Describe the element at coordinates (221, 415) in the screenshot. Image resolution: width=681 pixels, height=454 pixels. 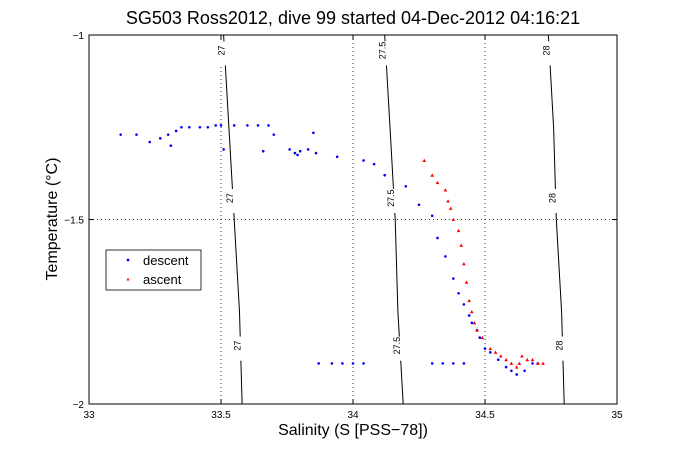
I see `x-tick-label: 33.5` at that location.